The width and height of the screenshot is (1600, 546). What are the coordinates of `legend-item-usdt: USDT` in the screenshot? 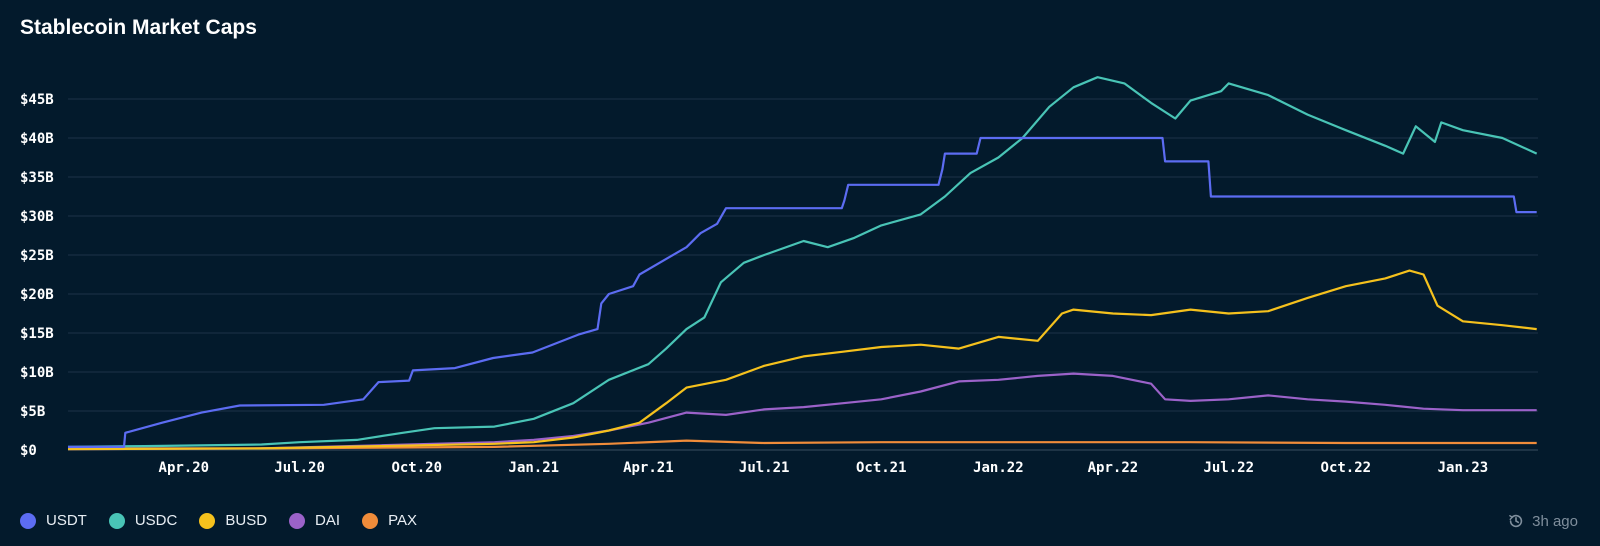 It's located at (53, 520).